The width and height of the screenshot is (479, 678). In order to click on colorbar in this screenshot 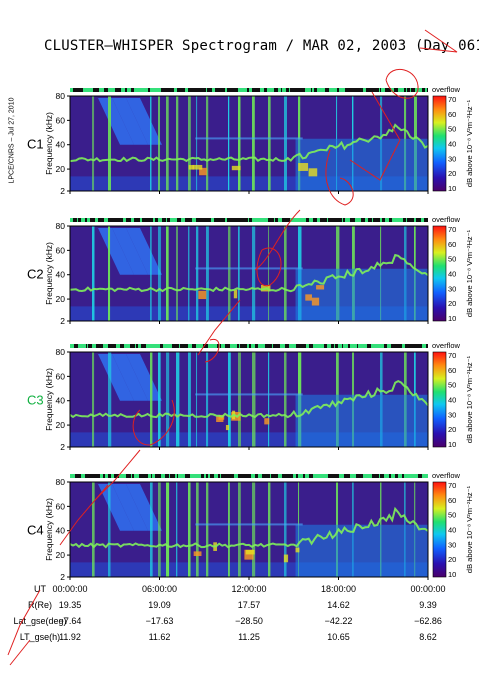, I will do `click(439, 143)`.